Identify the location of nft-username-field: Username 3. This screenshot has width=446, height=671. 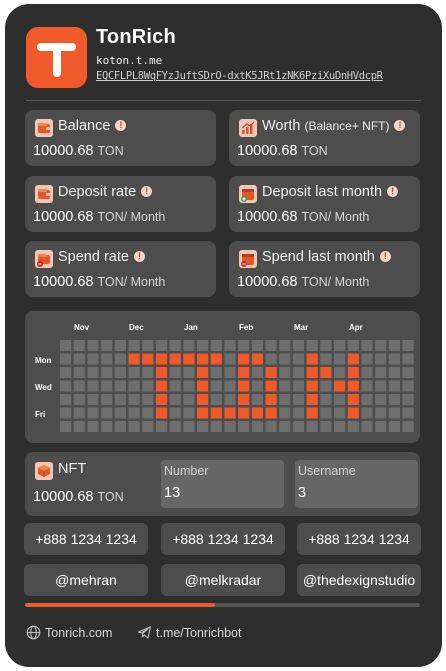
(356, 484).